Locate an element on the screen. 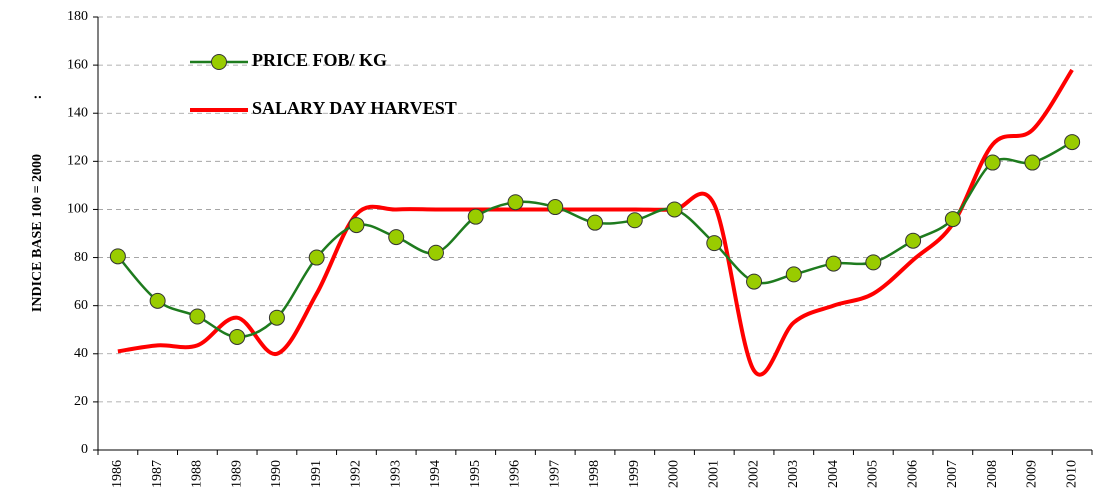  y-axis-label: INDICE BASE 100 = 2000 is located at coordinates (37, 233).